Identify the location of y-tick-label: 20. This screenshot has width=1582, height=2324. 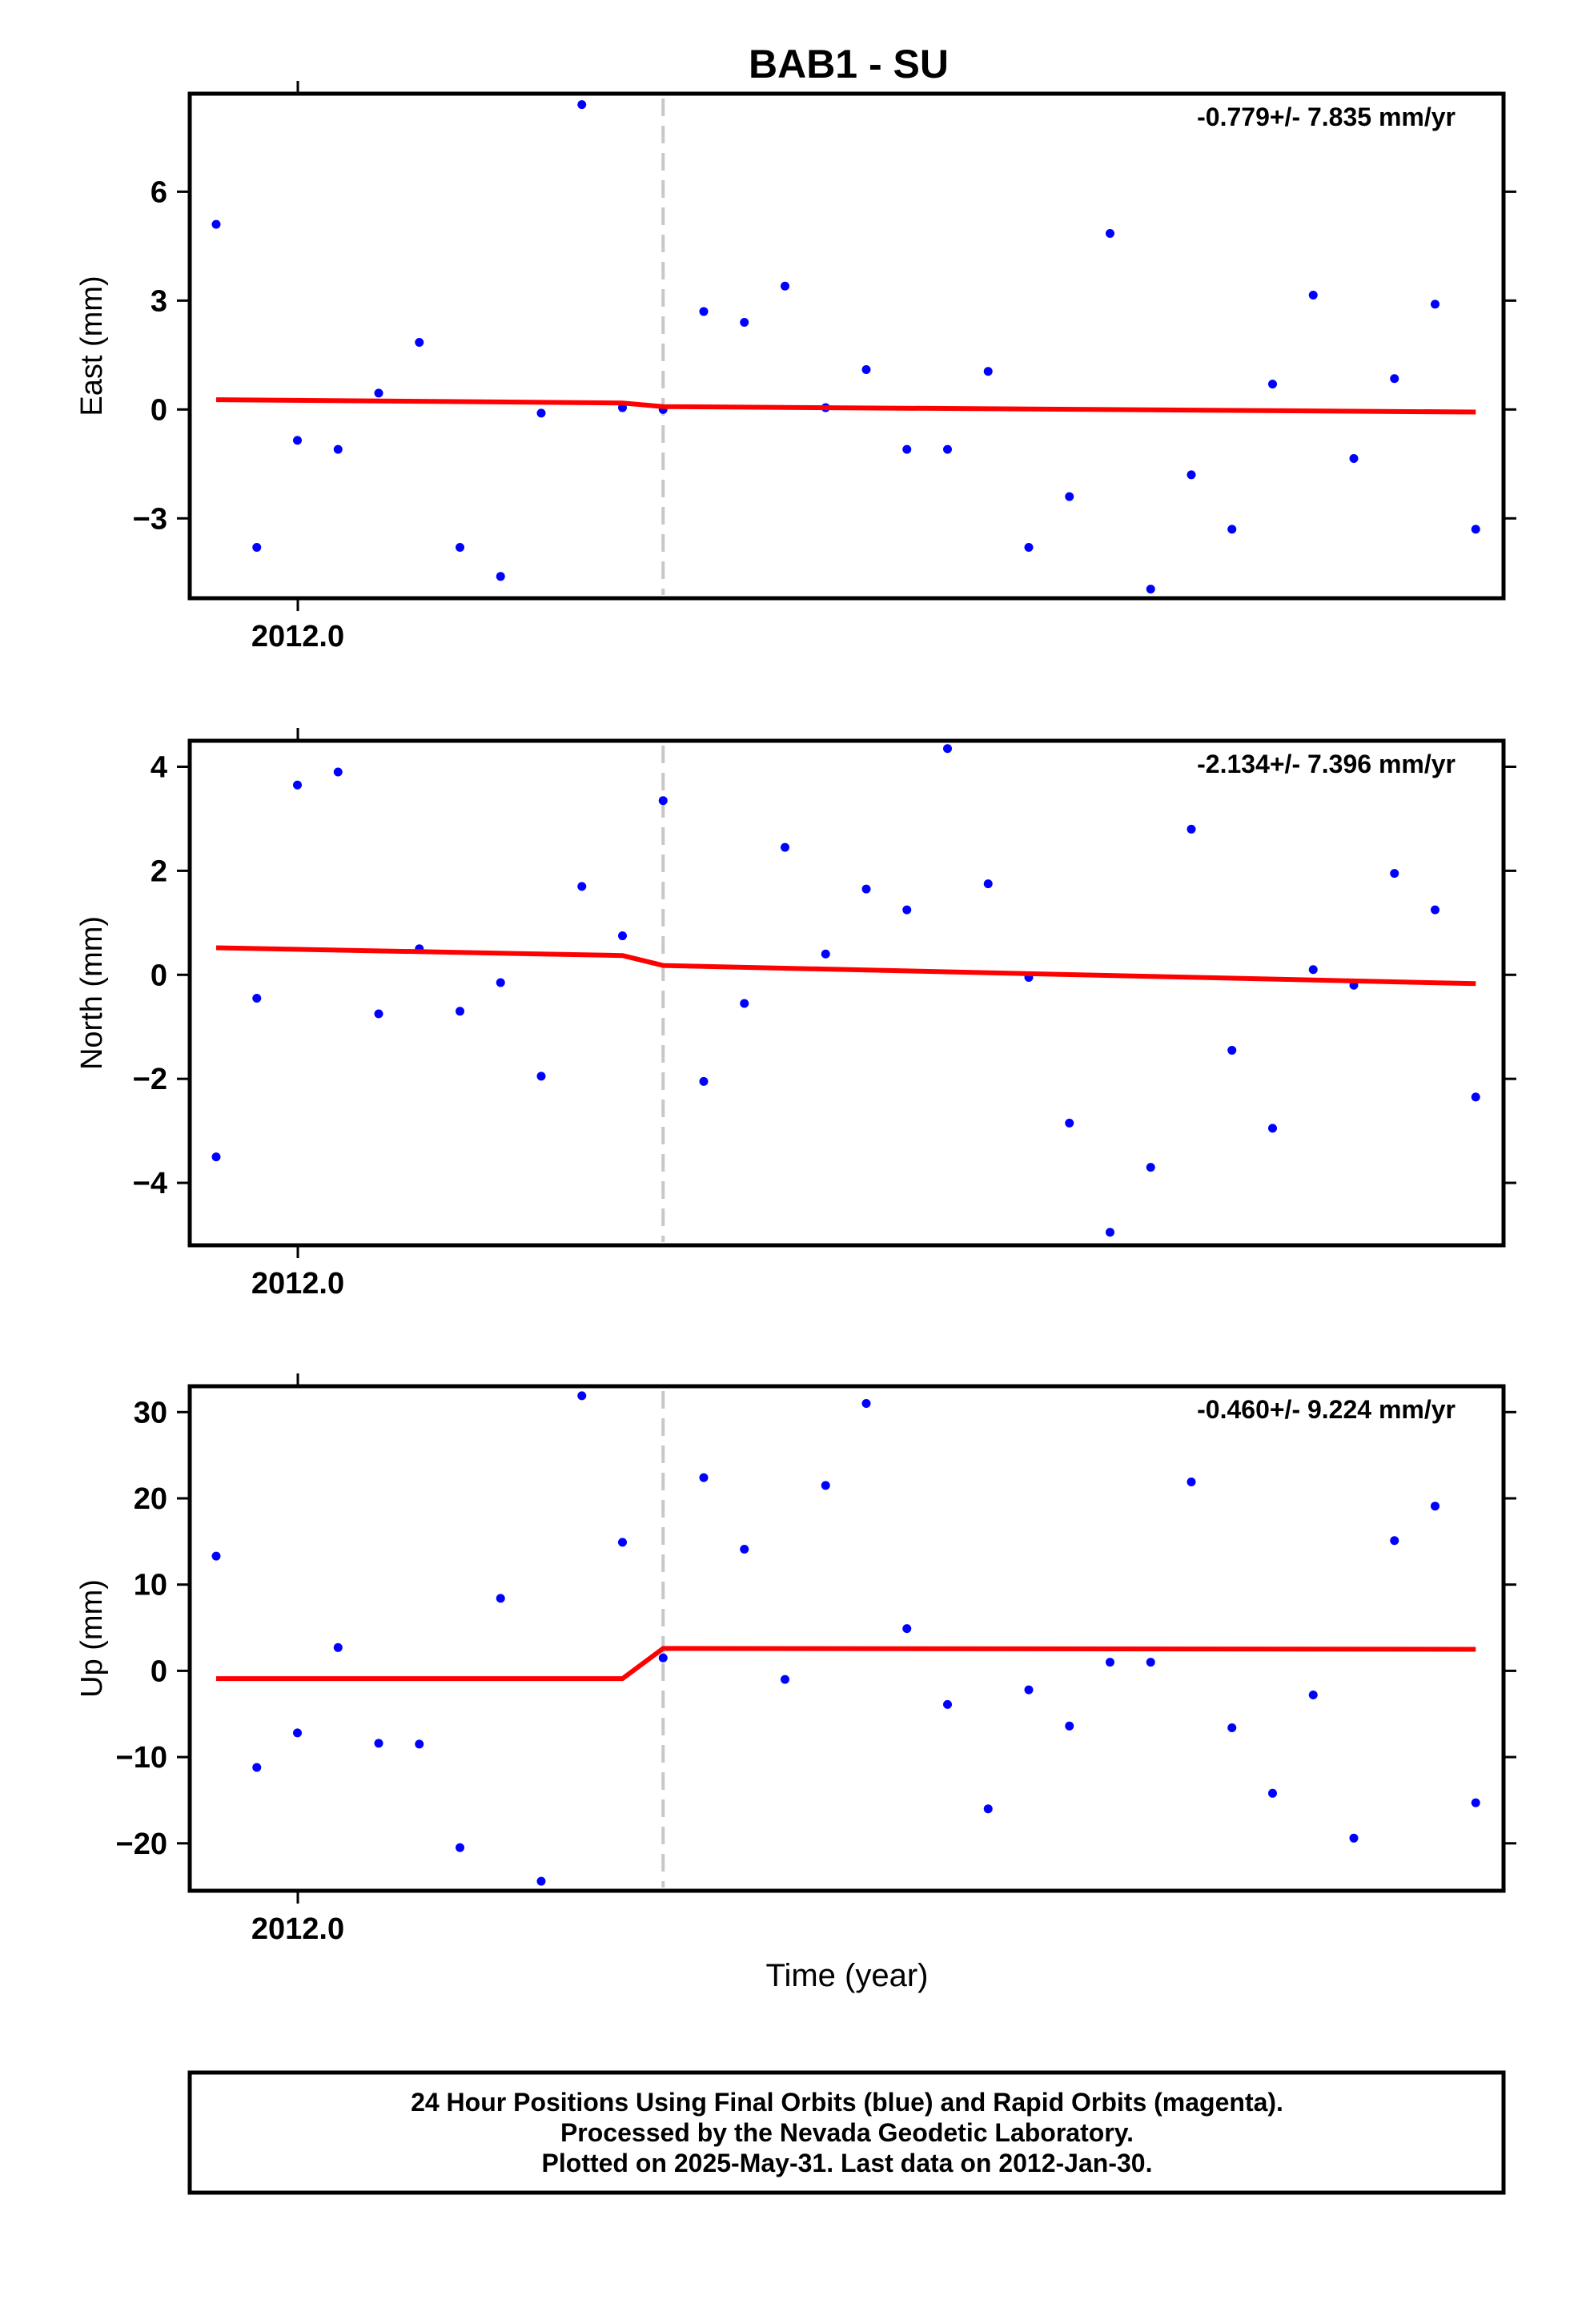
(151, 1499).